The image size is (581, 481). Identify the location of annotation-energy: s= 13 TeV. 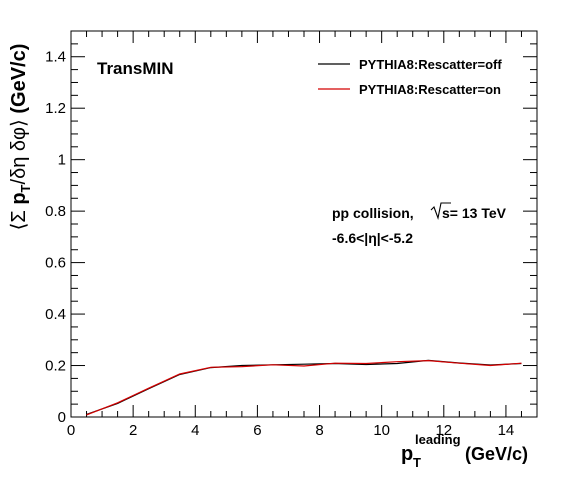
(474, 213).